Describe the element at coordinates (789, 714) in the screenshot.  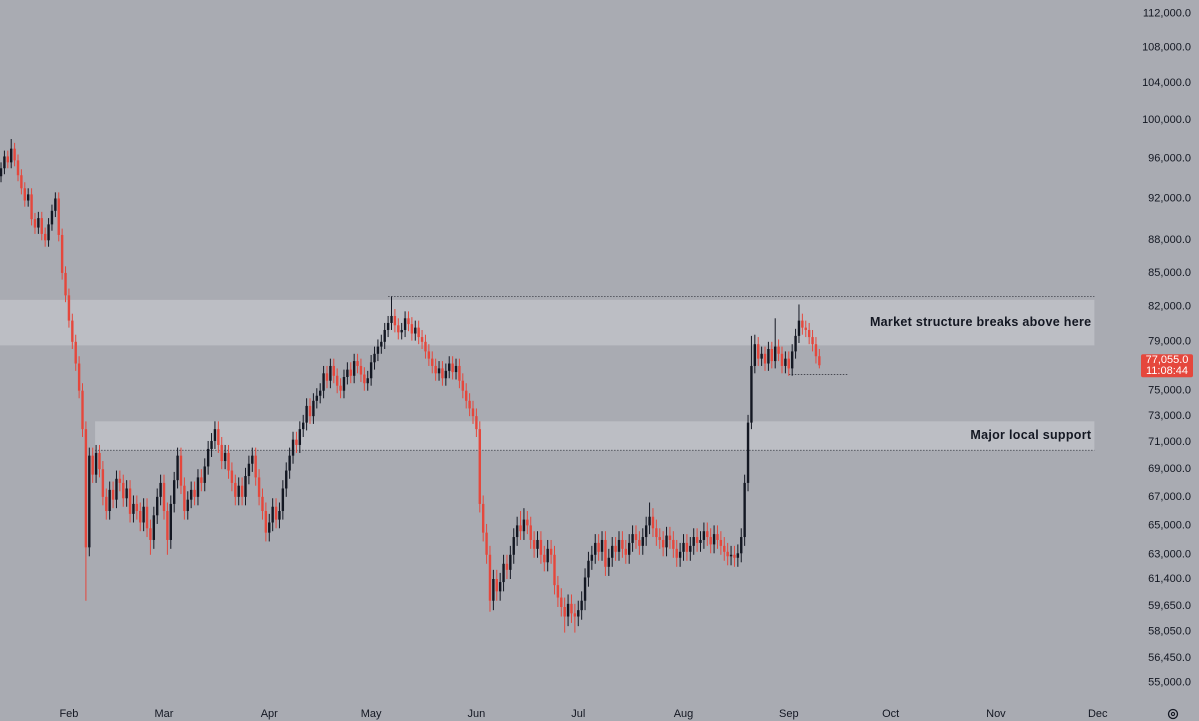
I see `x-tick-label: Sep` at that location.